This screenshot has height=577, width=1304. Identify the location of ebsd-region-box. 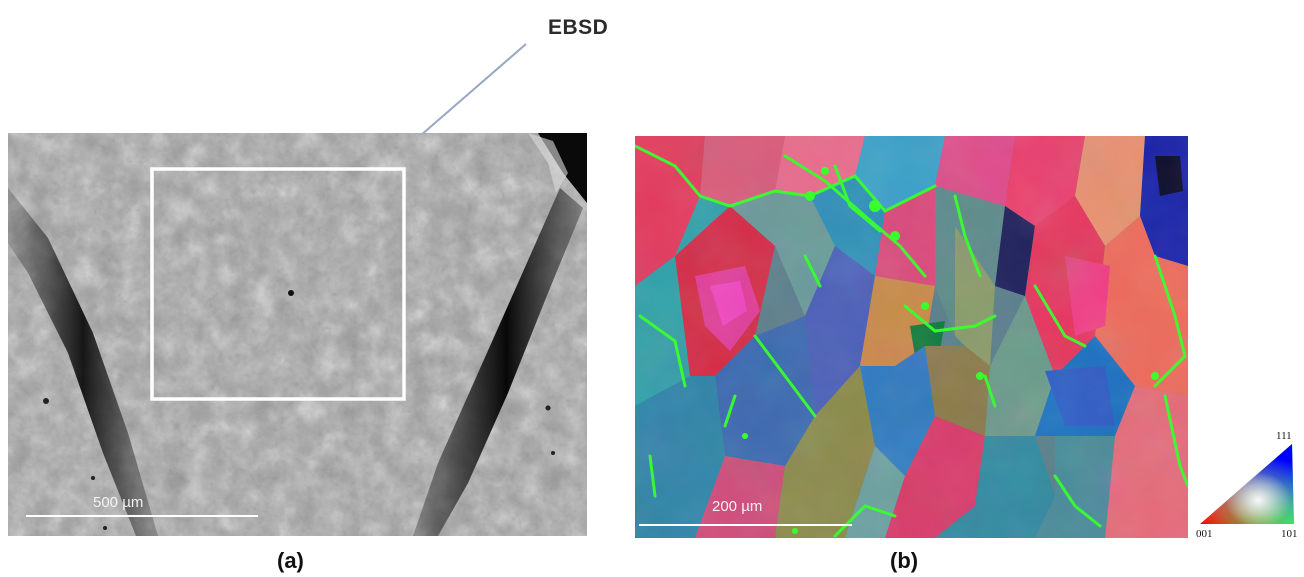
(278, 284).